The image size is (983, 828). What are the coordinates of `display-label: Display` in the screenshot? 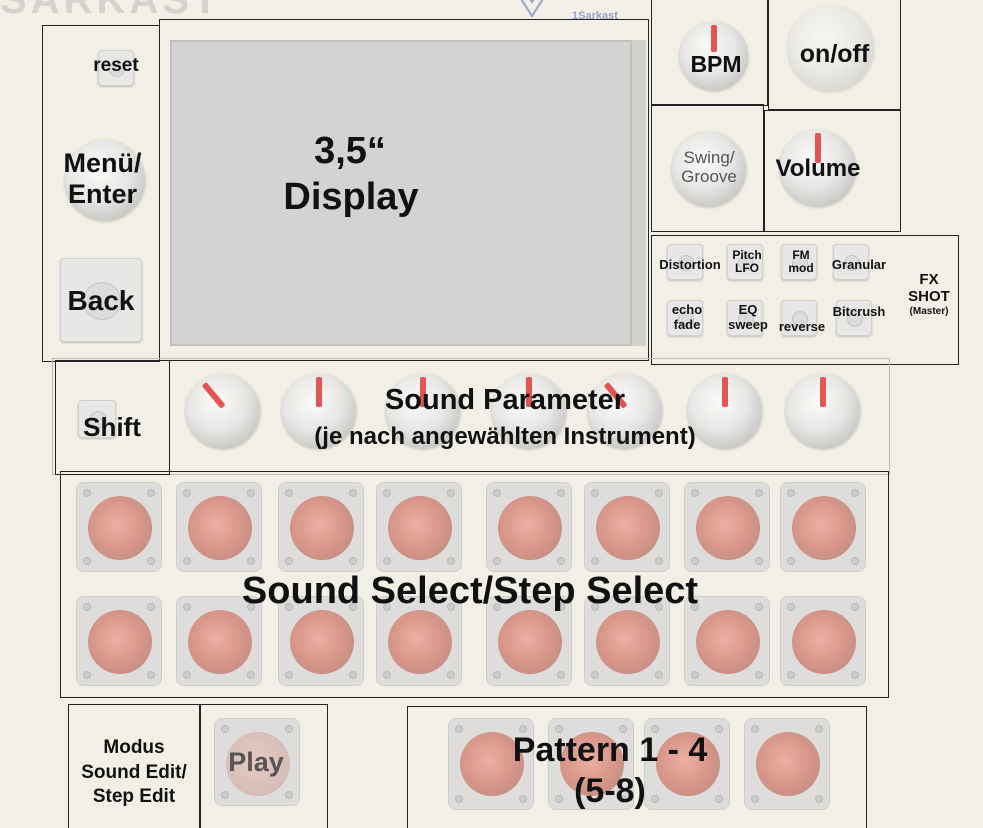 It's located at (351, 197).